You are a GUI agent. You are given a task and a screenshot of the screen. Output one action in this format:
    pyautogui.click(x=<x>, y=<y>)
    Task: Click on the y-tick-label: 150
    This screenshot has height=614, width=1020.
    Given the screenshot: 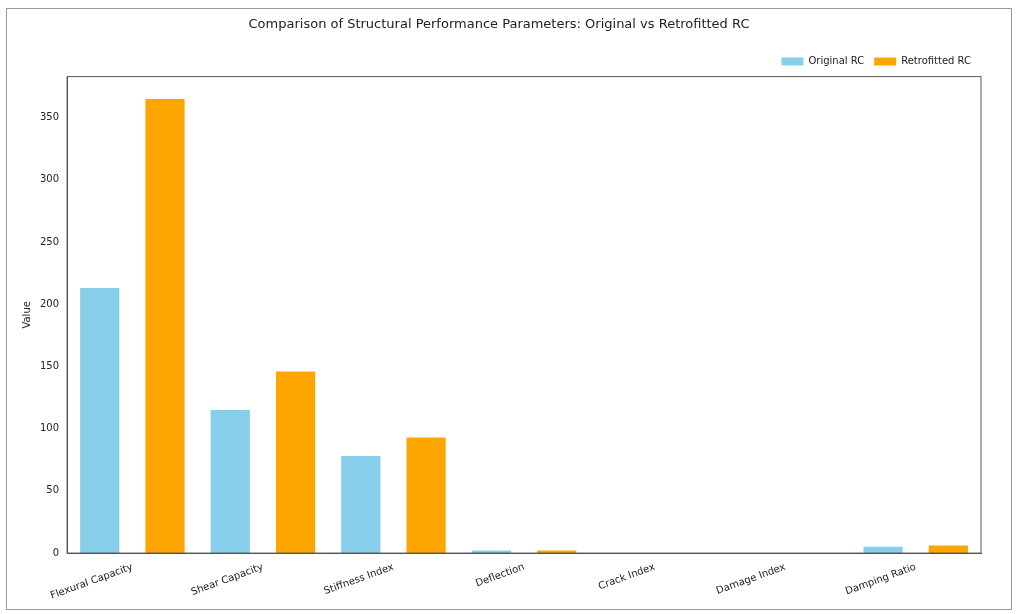 What is the action you would take?
    pyautogui.click(x=49, y=366)
    